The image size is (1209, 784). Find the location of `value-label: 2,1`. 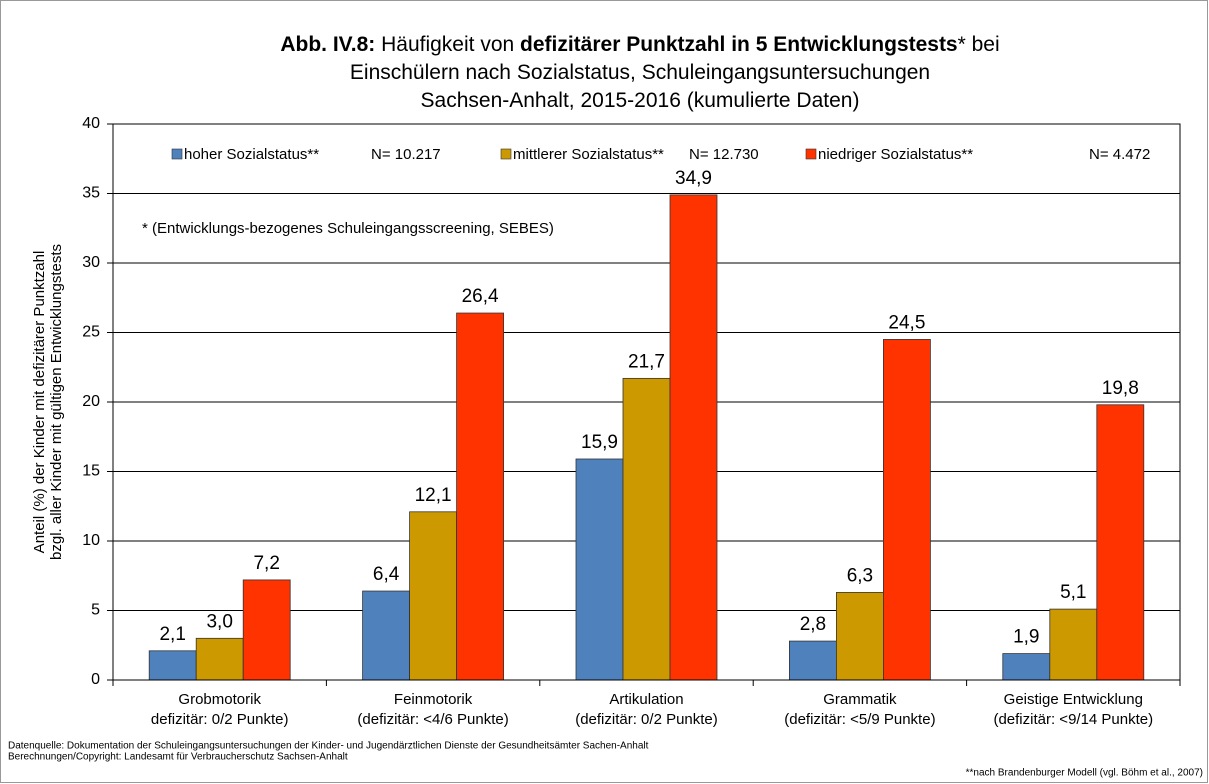

value-label: 2,1 is located at coordinates (172, 634).